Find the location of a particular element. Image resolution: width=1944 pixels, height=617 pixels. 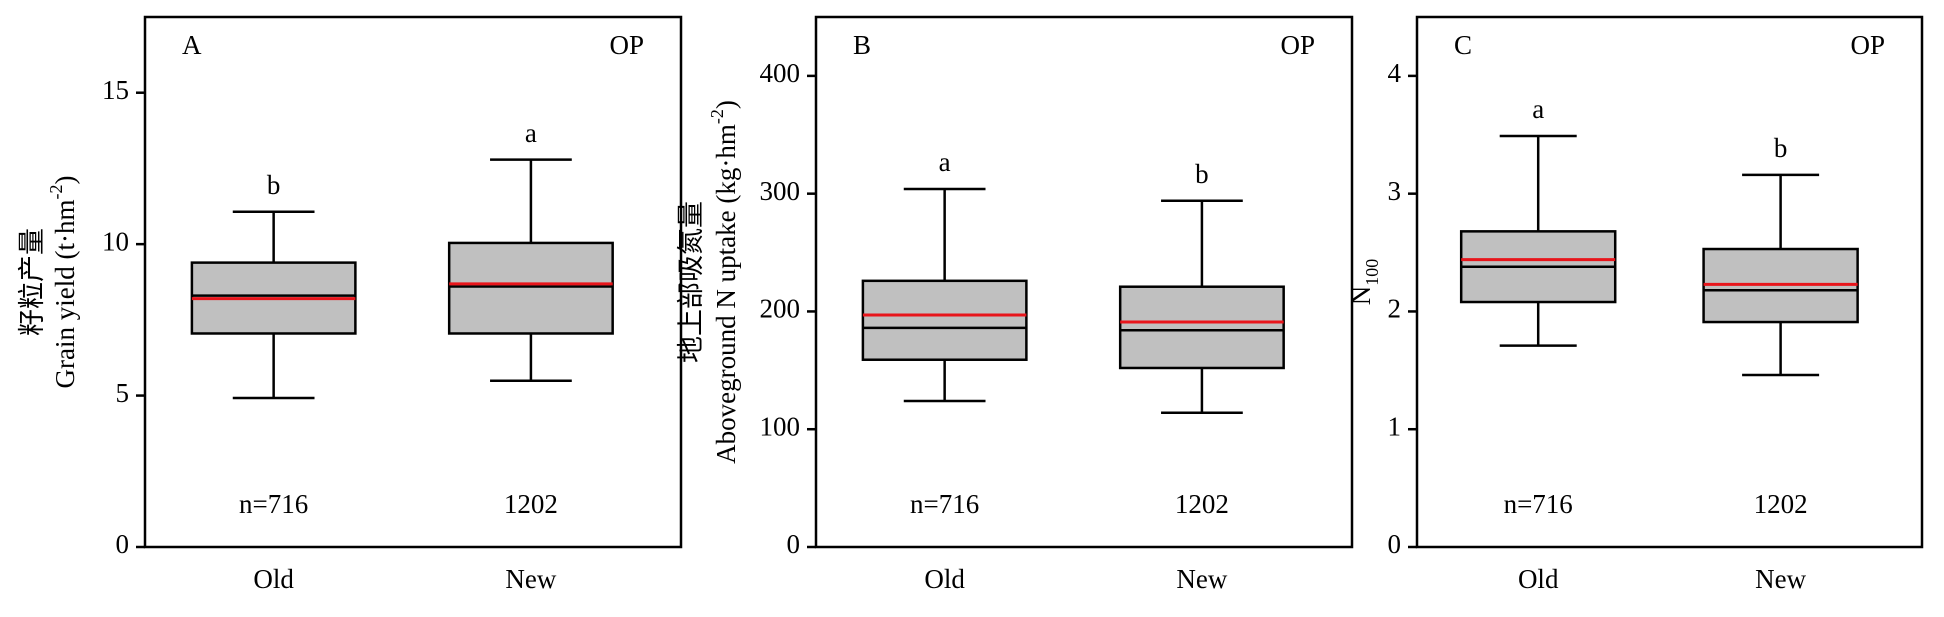

y-axis-label: Aboveground N uptake (kg·hm-2) is located at coordinates (724, 282).